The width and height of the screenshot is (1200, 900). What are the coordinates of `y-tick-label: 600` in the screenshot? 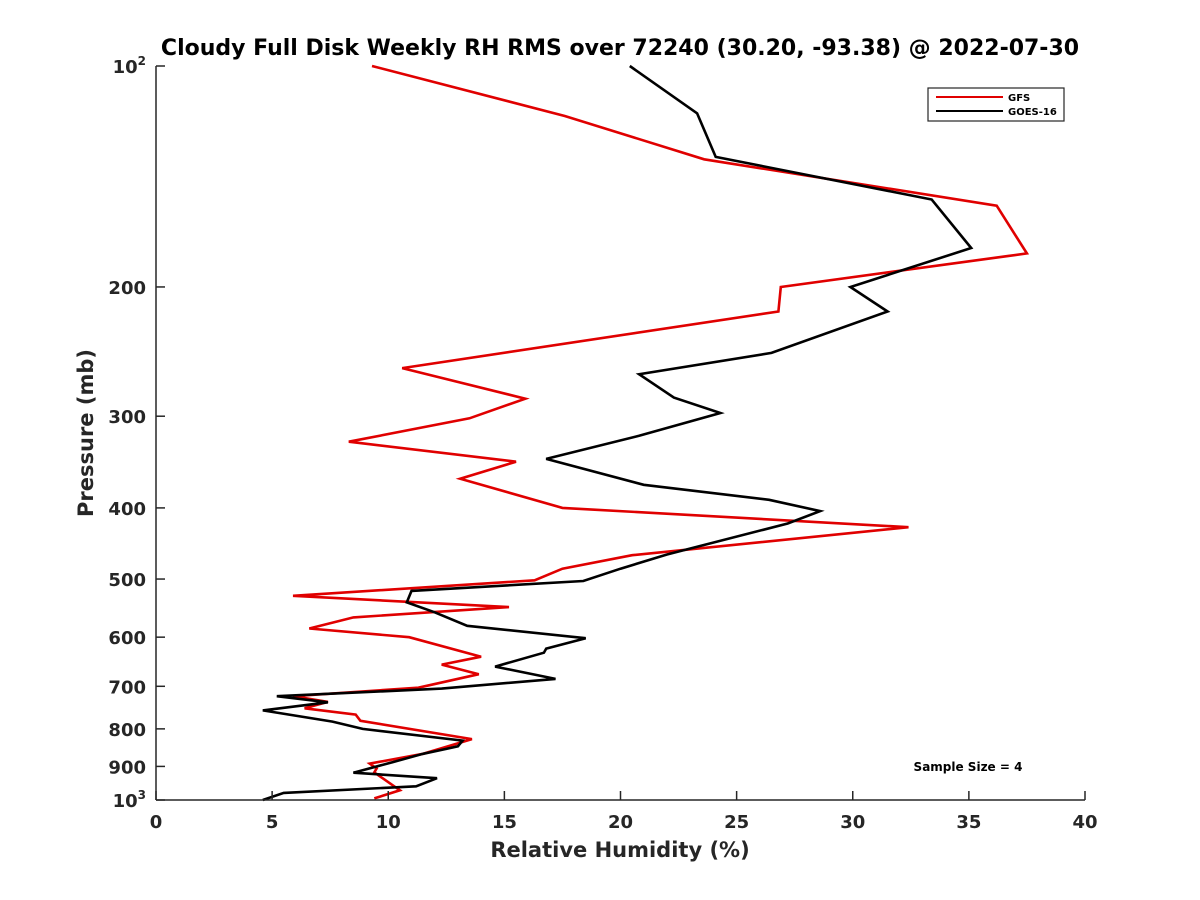 It's located at (127, 638).